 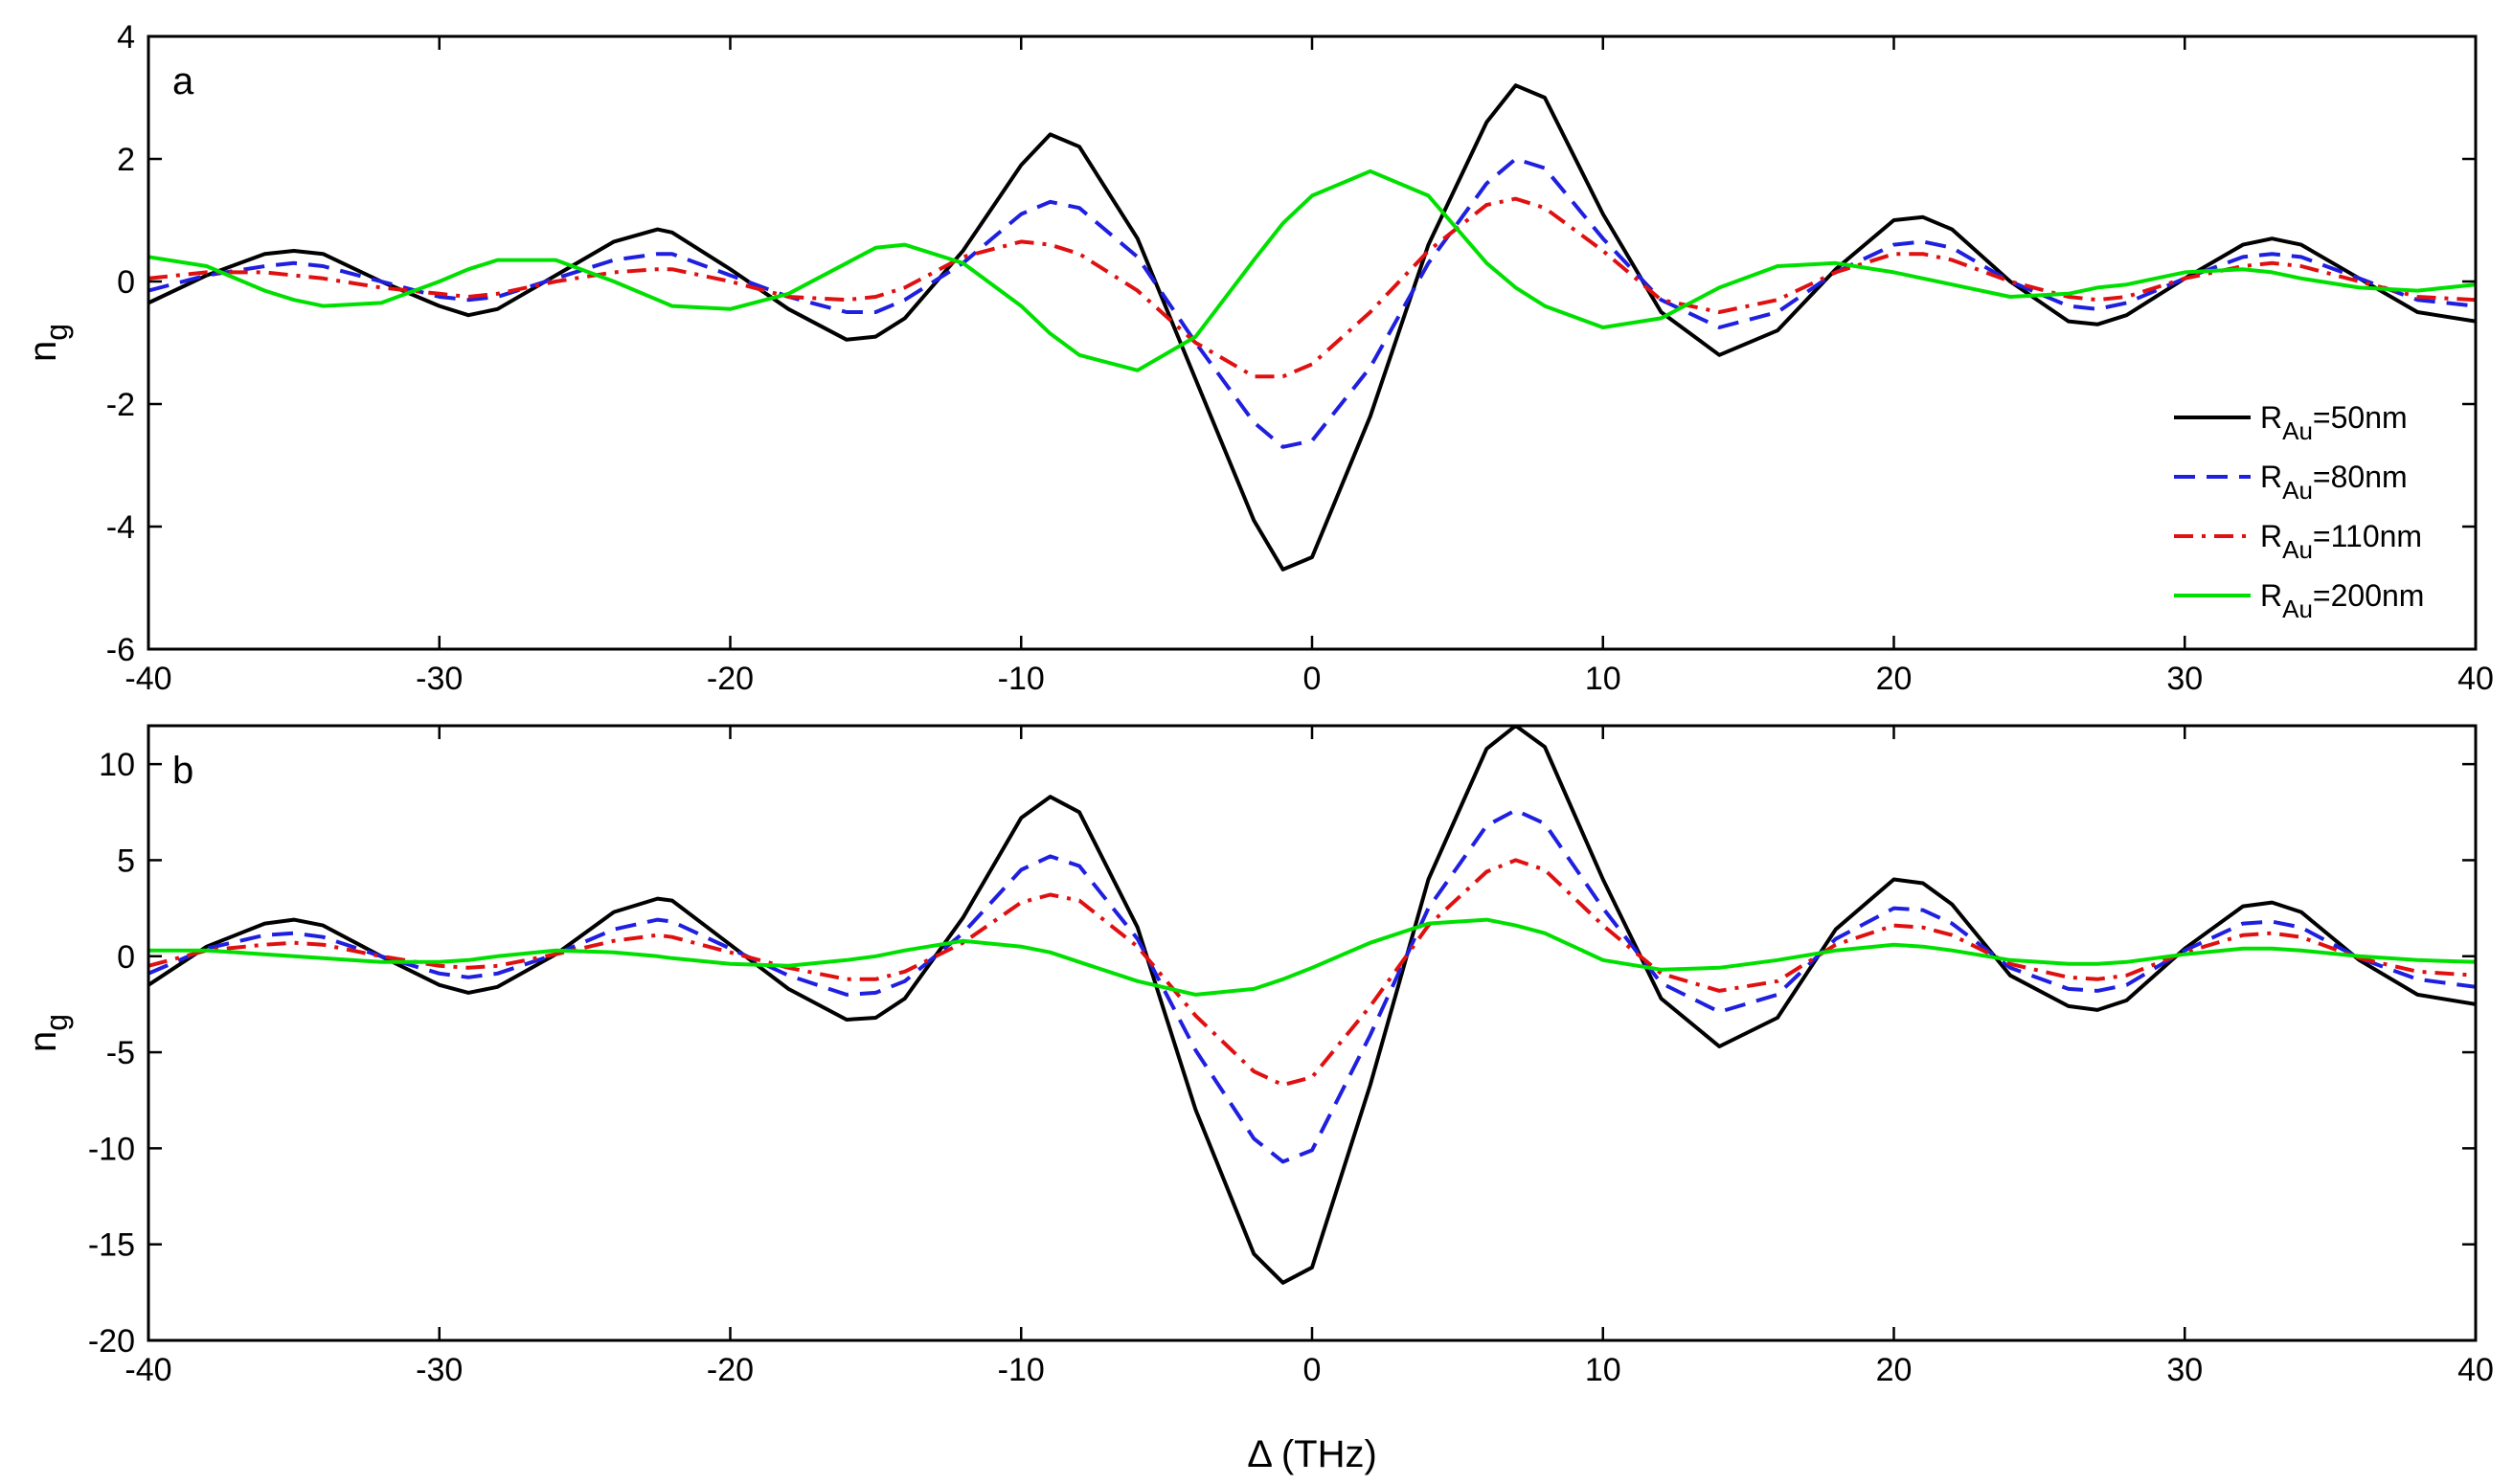 What do you see at coordinates (2334, 482) in the screenshot?
I see `legend-entry-2: RAu=80nm` at bounding box center [2334, 482].